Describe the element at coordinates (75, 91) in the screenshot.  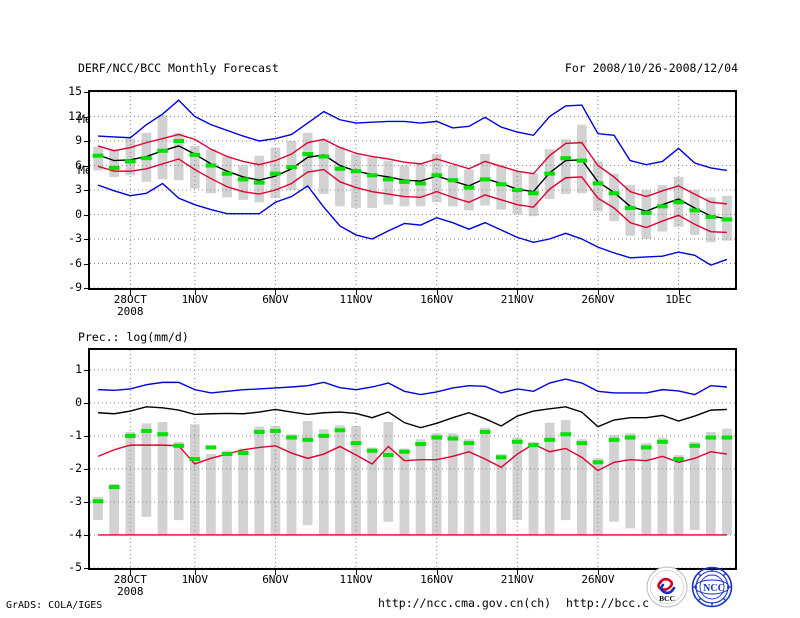
I see `y-tick-label: 15` at that location.